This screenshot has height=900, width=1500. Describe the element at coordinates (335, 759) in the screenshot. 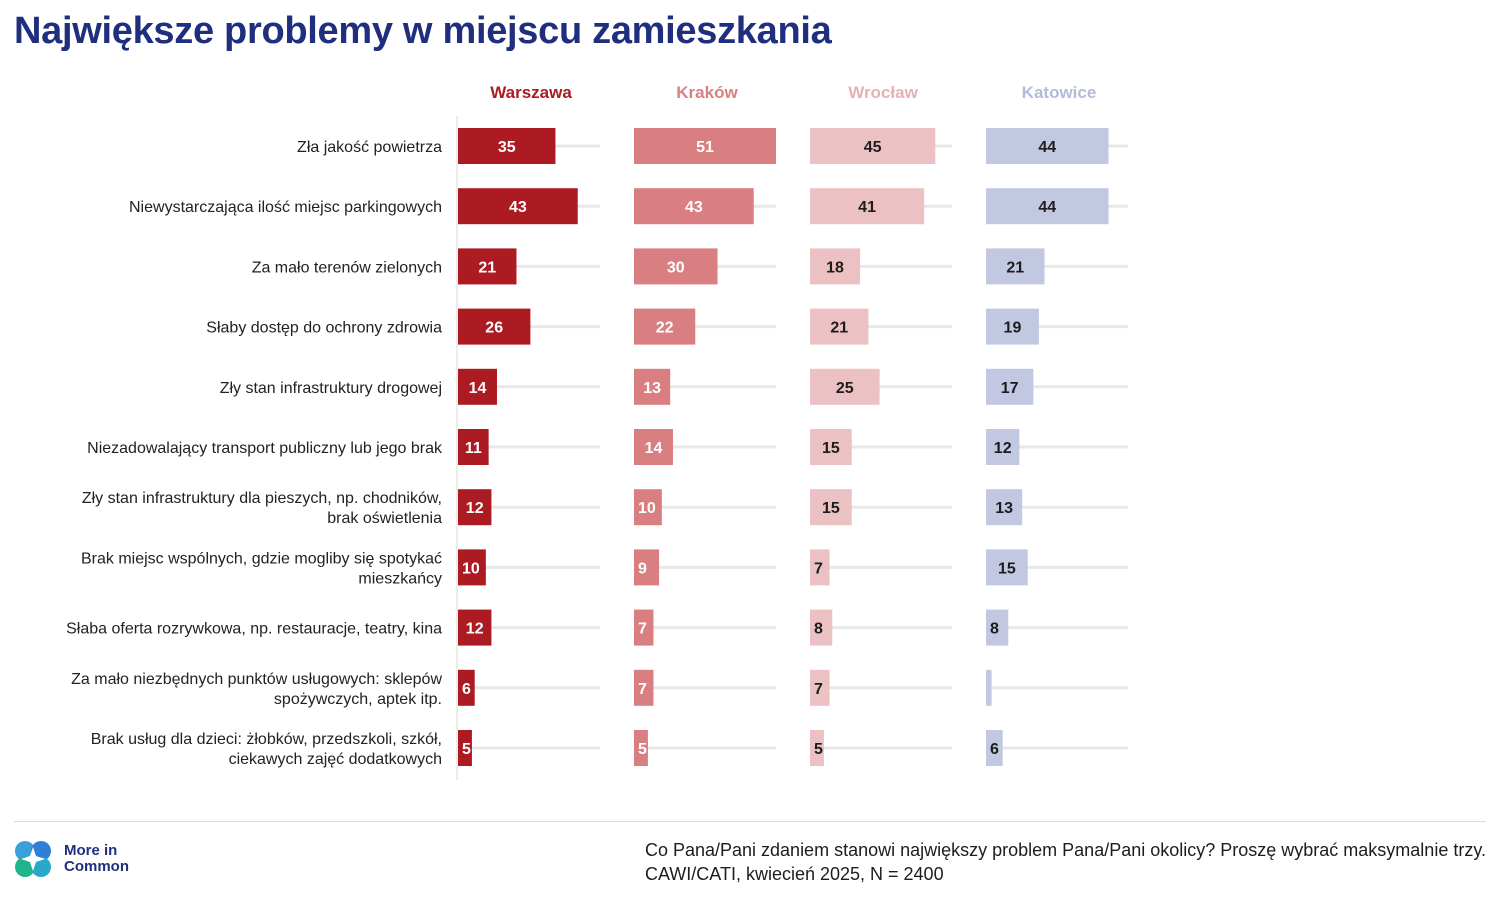

I see `category-label: ciekawych zajęć dodatkowych` at that location.